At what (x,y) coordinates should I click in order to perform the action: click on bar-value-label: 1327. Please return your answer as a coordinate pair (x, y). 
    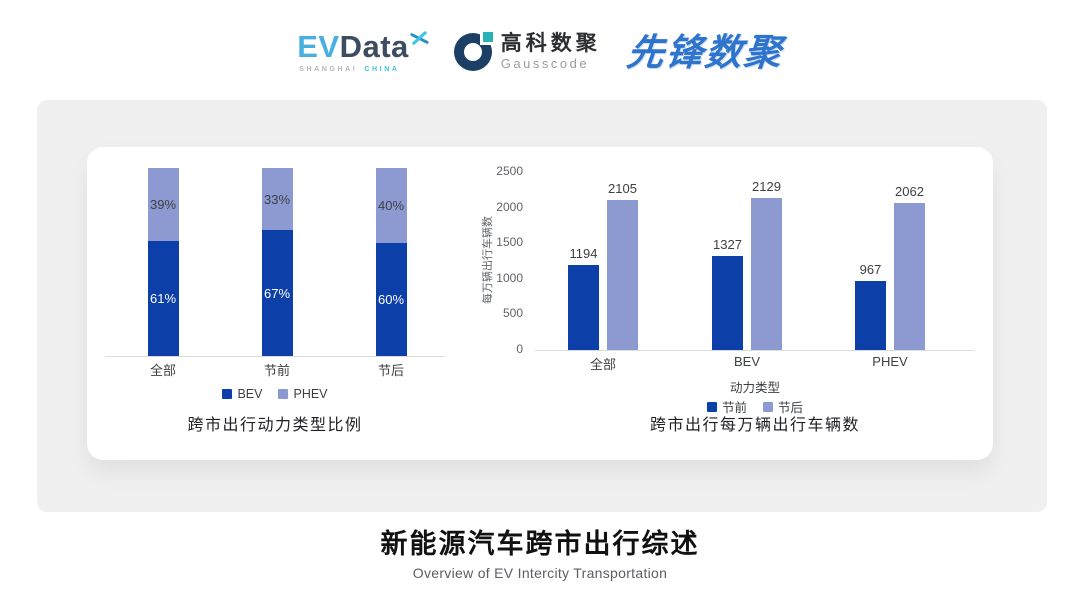
    Looking at the image, I should click on (727, 244).